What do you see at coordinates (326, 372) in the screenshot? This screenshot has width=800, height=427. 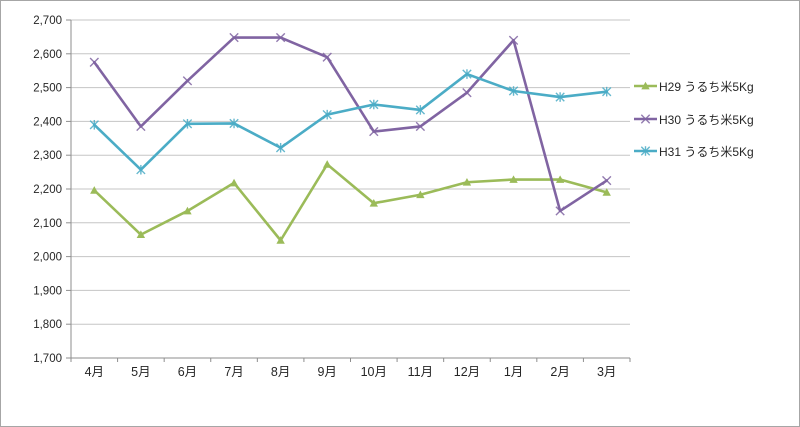 I see `x-axis-label: 9月` at bounding box center [326, 372].